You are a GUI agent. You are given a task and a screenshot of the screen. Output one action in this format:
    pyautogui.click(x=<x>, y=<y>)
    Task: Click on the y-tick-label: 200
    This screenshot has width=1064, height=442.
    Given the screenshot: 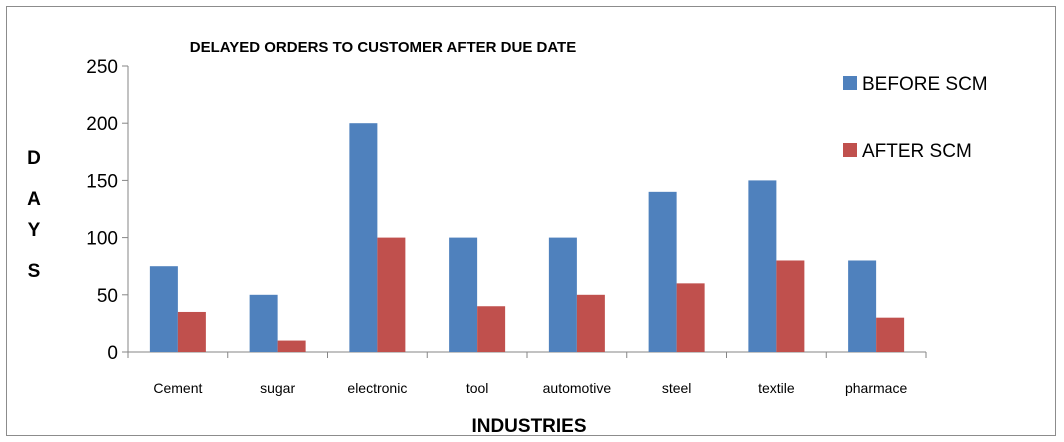 What is the action you would take?
    pyautogui.click(x=102, y=124)
    